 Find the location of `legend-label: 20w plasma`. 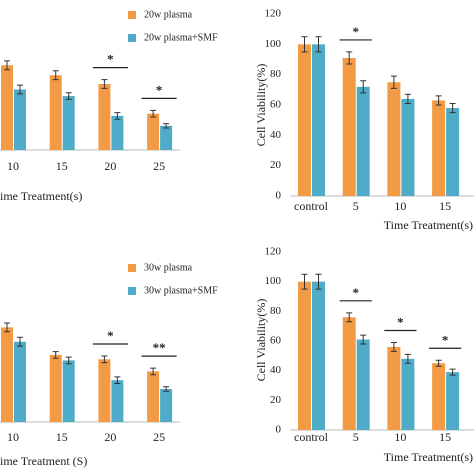

legend-label: 20w plasma is located at coordinates (168, 14).